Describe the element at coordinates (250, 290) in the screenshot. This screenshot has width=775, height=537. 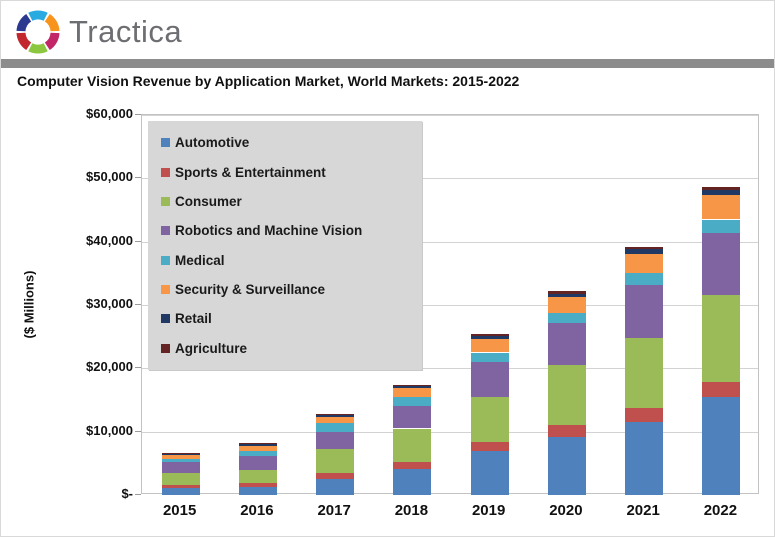
I see `legend-label: Security & Surveillance` at that location.